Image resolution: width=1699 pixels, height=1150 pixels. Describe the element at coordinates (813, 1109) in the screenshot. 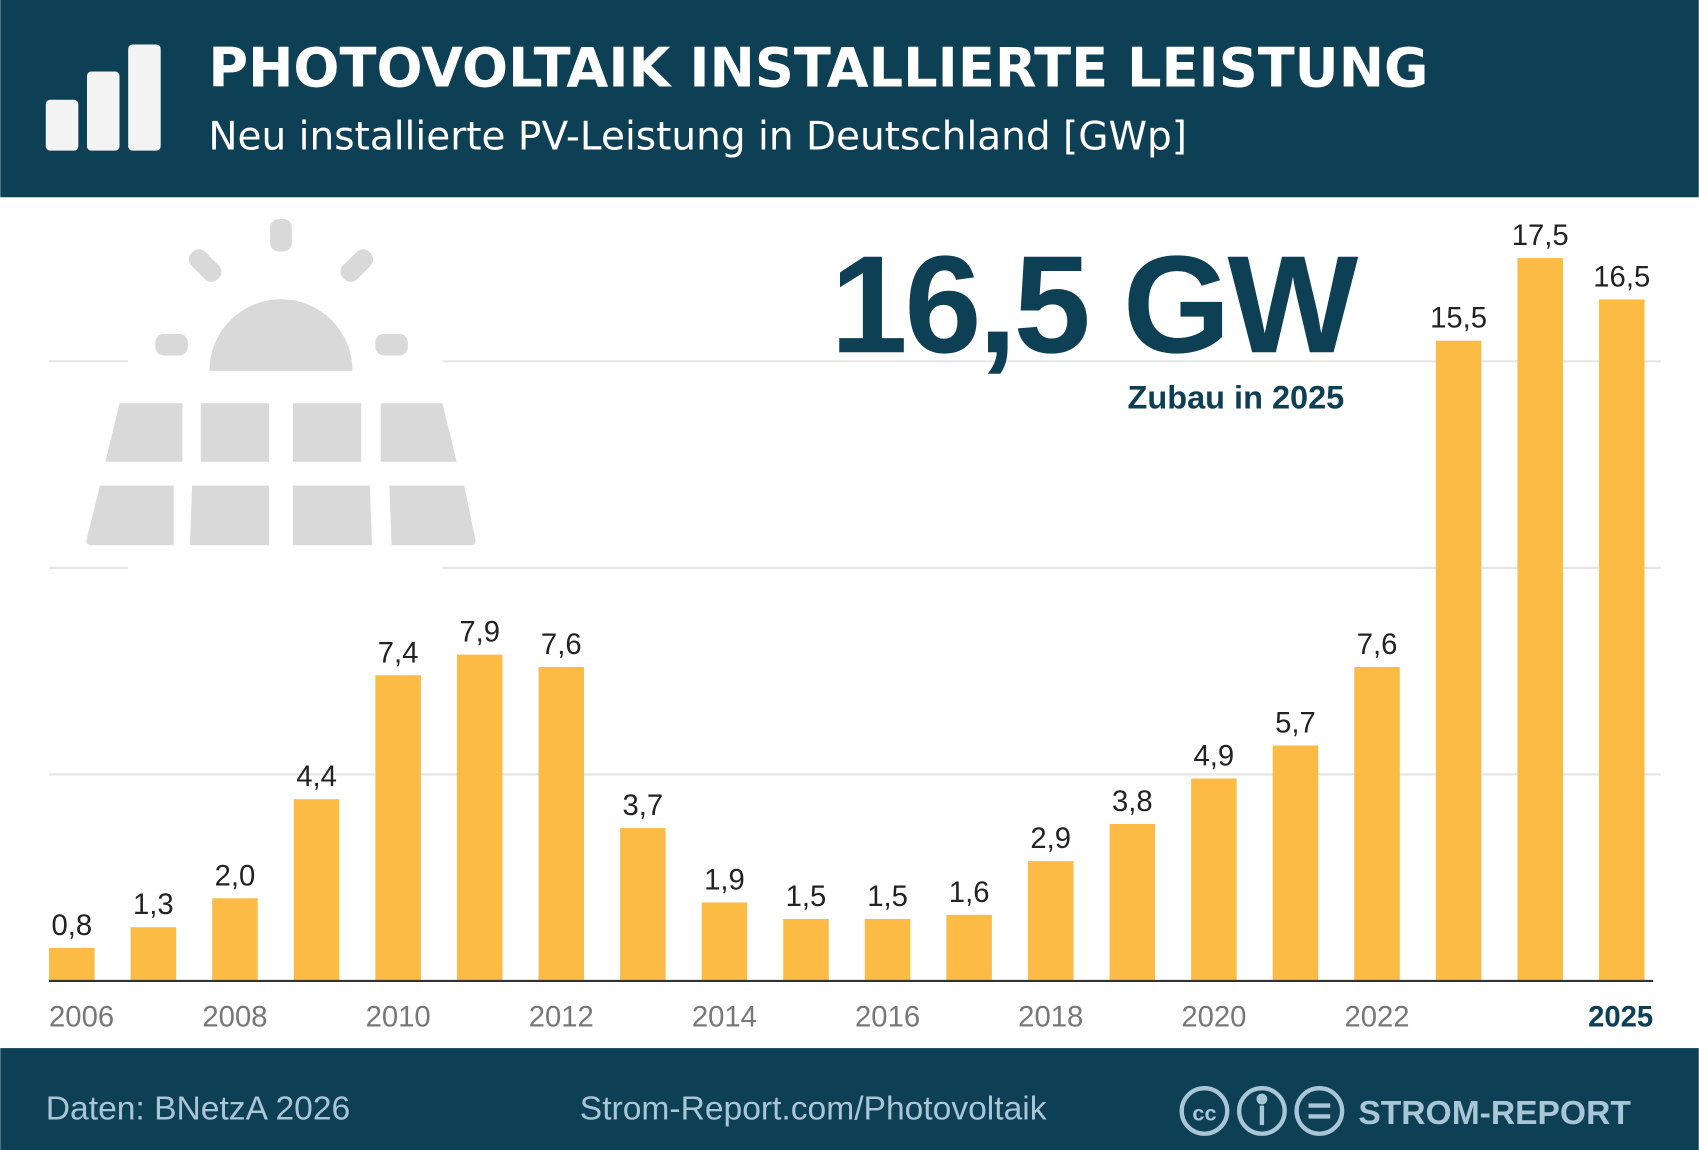

I see `source-url-link: Strom-Report.com/Photovoltaik` at that location.